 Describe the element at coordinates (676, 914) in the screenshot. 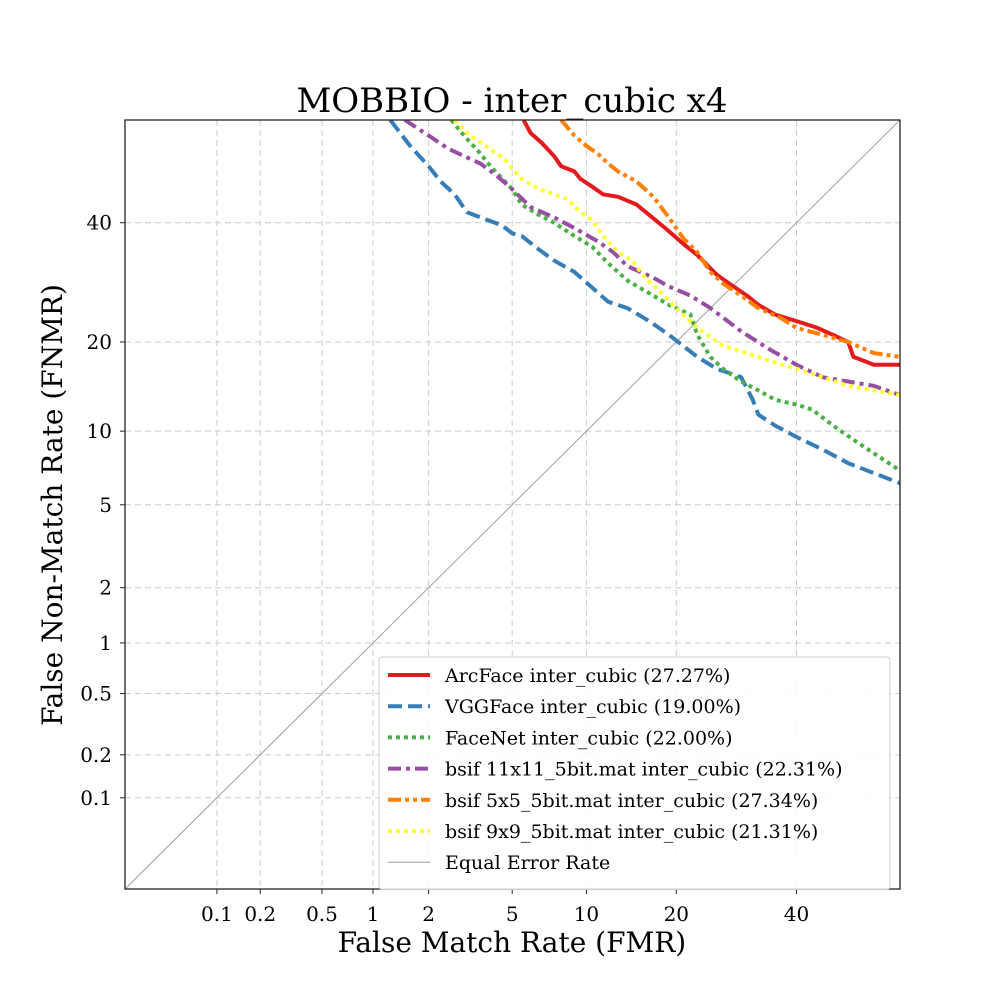

I see `x-tick-label: 20` at that location.